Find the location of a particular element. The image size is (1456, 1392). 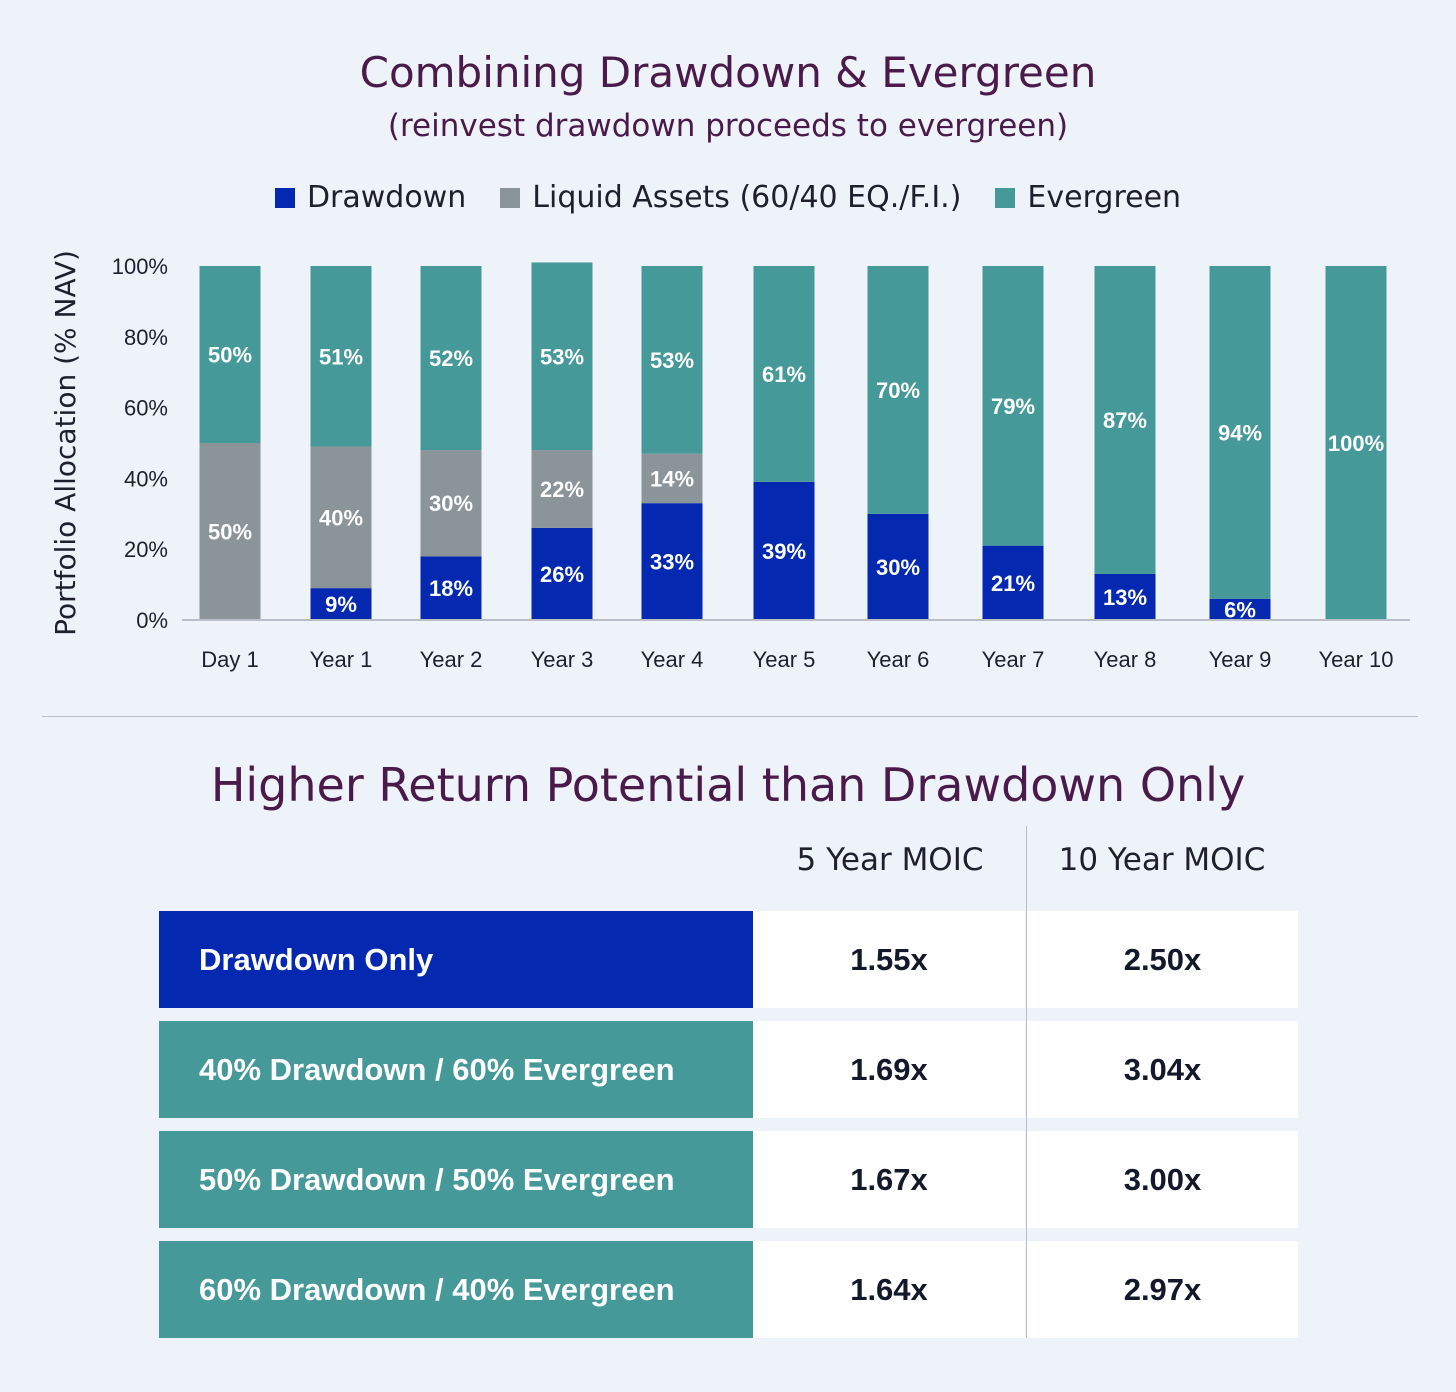

bar-data-label: 33% is located at coordinates (672, 562).